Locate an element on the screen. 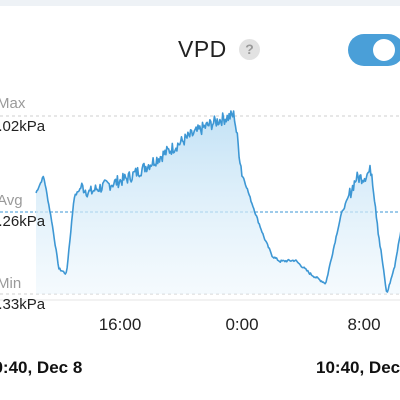  metric-toggle is located at coordinates (374, 50).